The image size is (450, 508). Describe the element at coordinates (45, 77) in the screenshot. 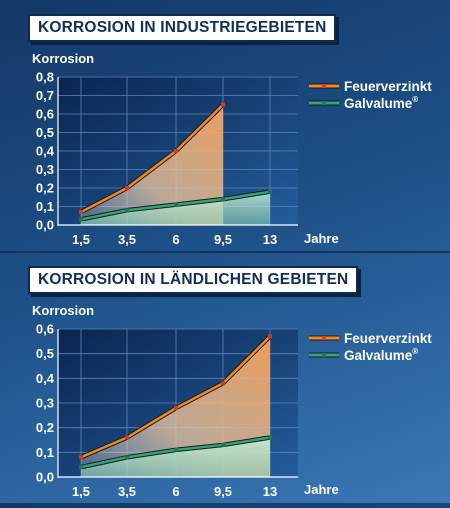

I see `y-tick-label: 0,8` at that location.